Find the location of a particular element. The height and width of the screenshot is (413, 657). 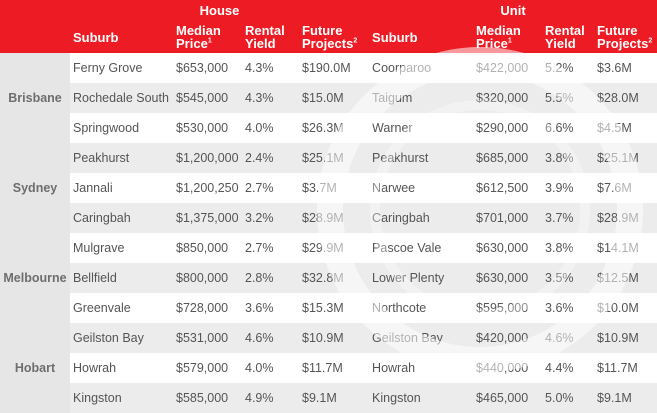

house-median-price-cell: $545,000 is located at coordinates (207, 98).